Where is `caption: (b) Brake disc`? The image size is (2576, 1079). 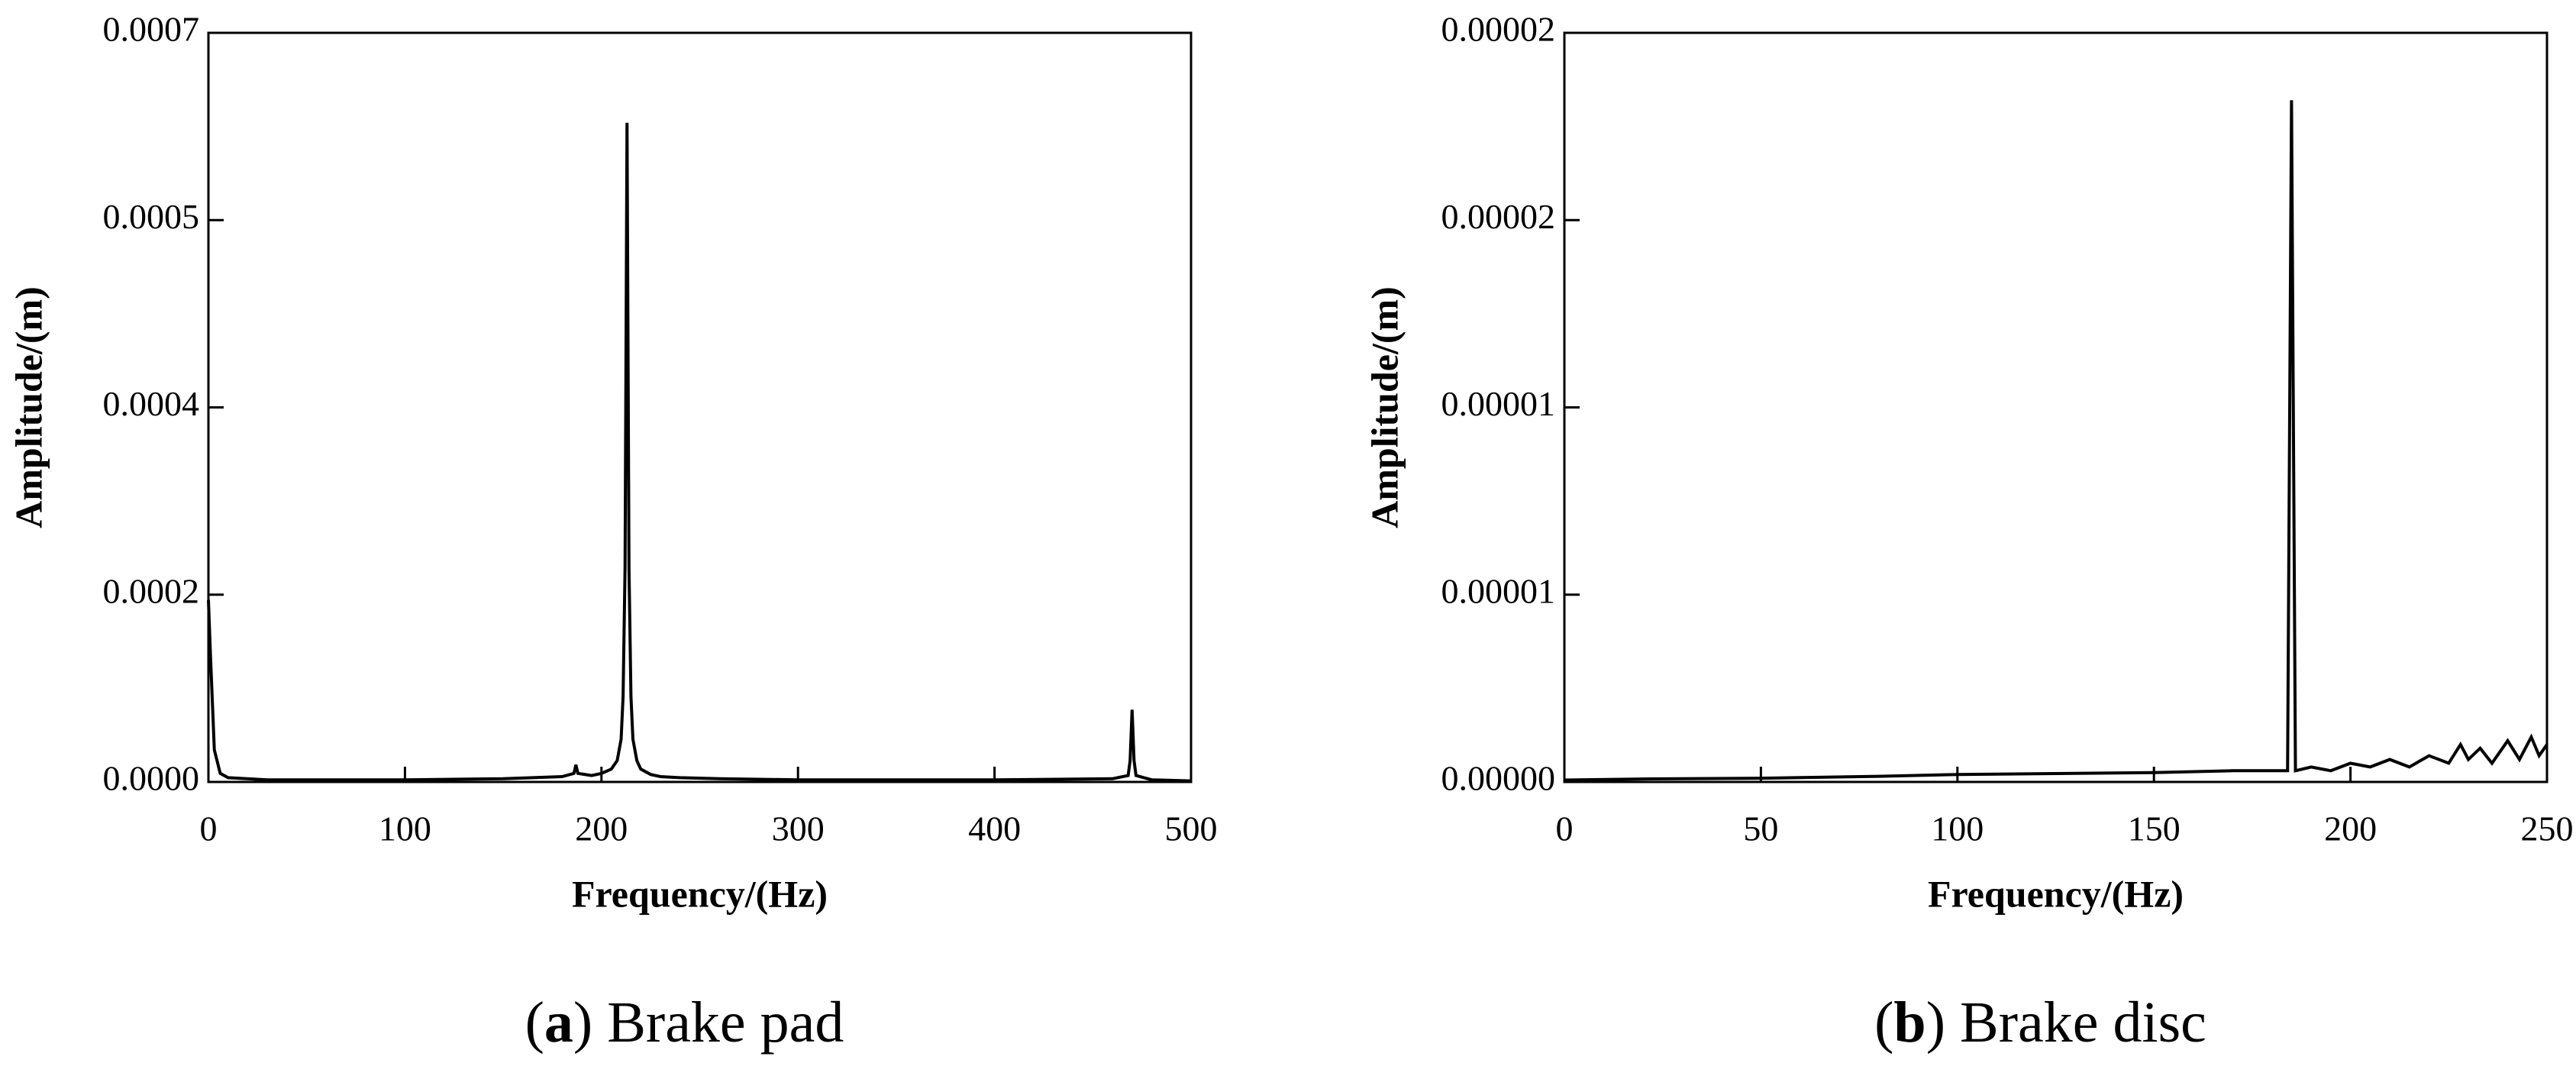 caption: (b) Brake disc is located at coordinates (2040, 1022).